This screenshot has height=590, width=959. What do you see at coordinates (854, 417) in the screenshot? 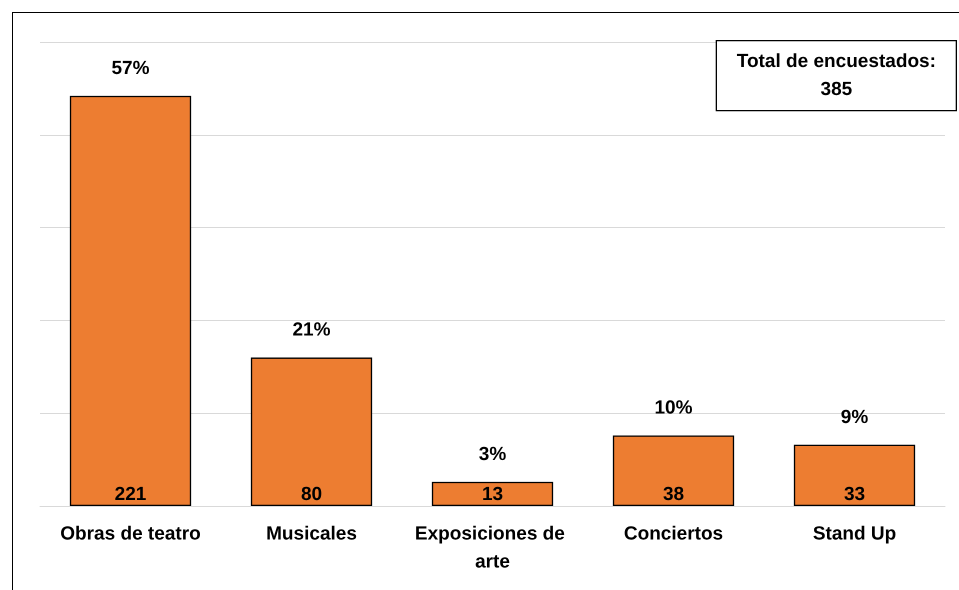
I see `annotation: 9%` at bounding box center [854, 417].